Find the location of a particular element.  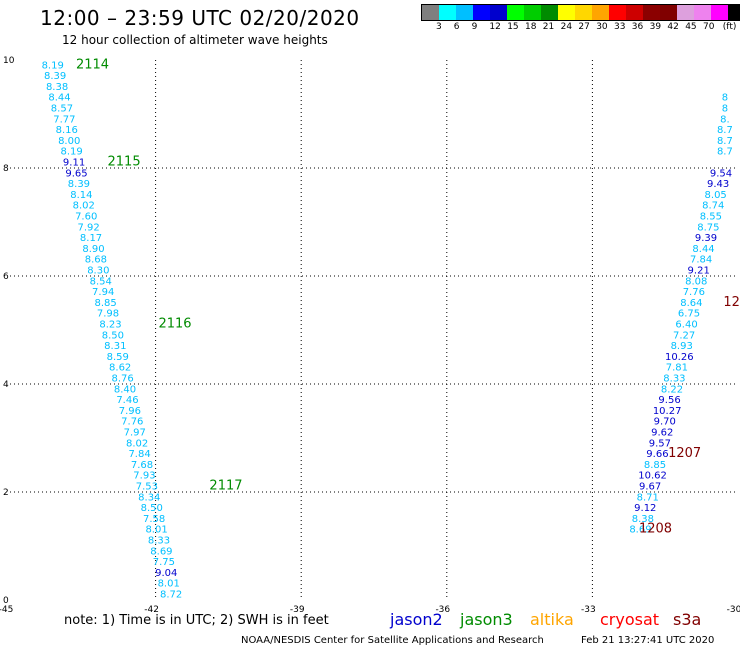

legend-label: 12 is located at coordinates (495, 27).